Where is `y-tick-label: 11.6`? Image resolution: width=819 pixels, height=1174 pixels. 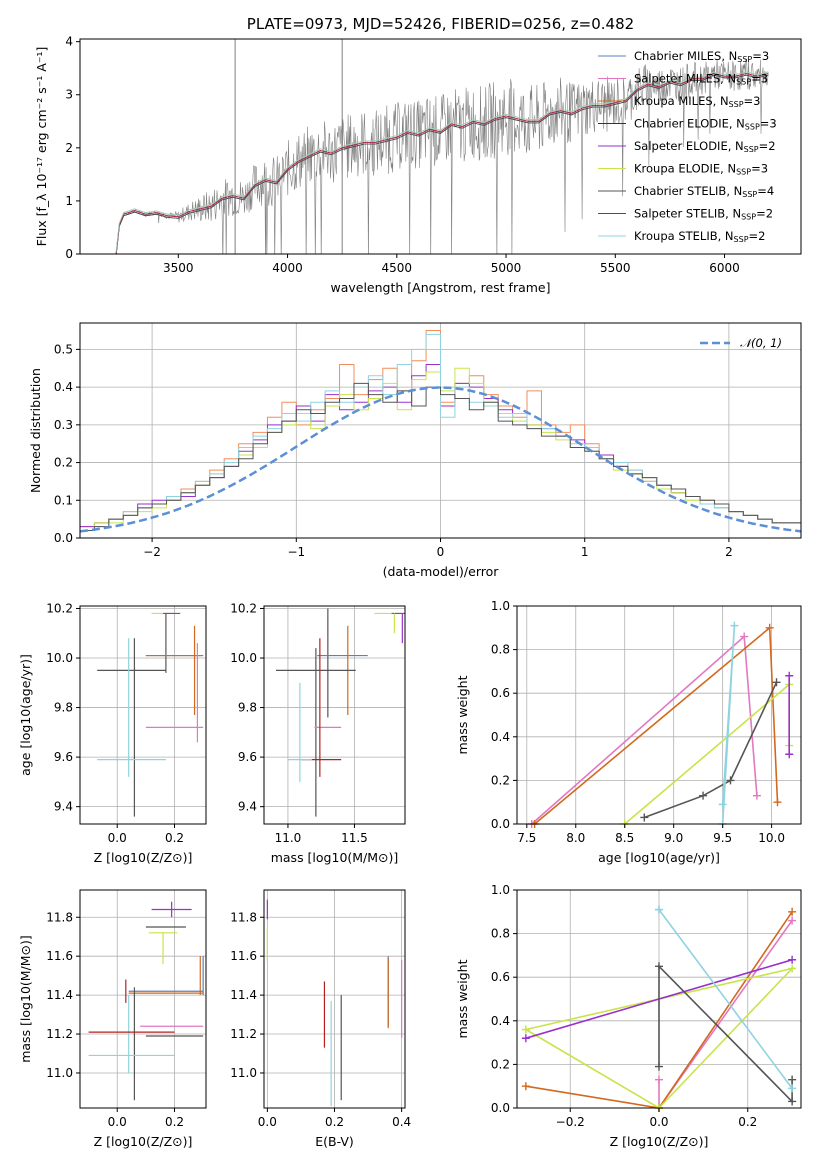
y-tick-label: 11.6 is located at coordinates (243, 956).